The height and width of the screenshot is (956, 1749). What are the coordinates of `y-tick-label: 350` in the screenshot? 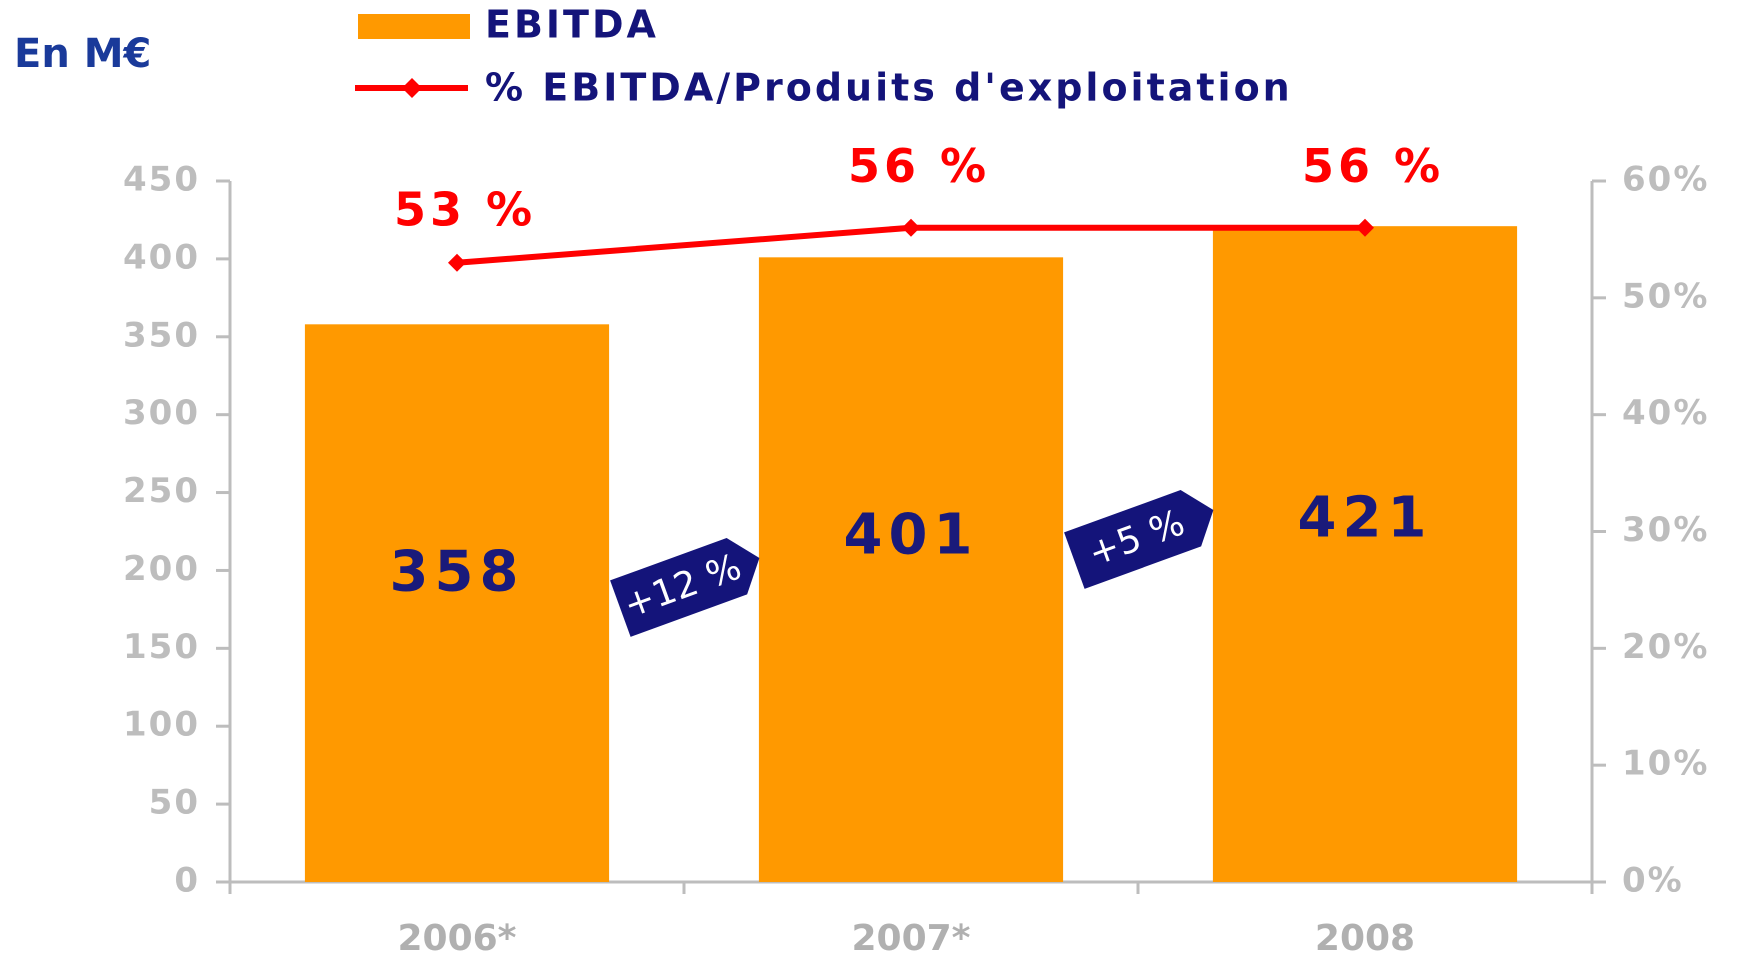 It's located at (161, 335).